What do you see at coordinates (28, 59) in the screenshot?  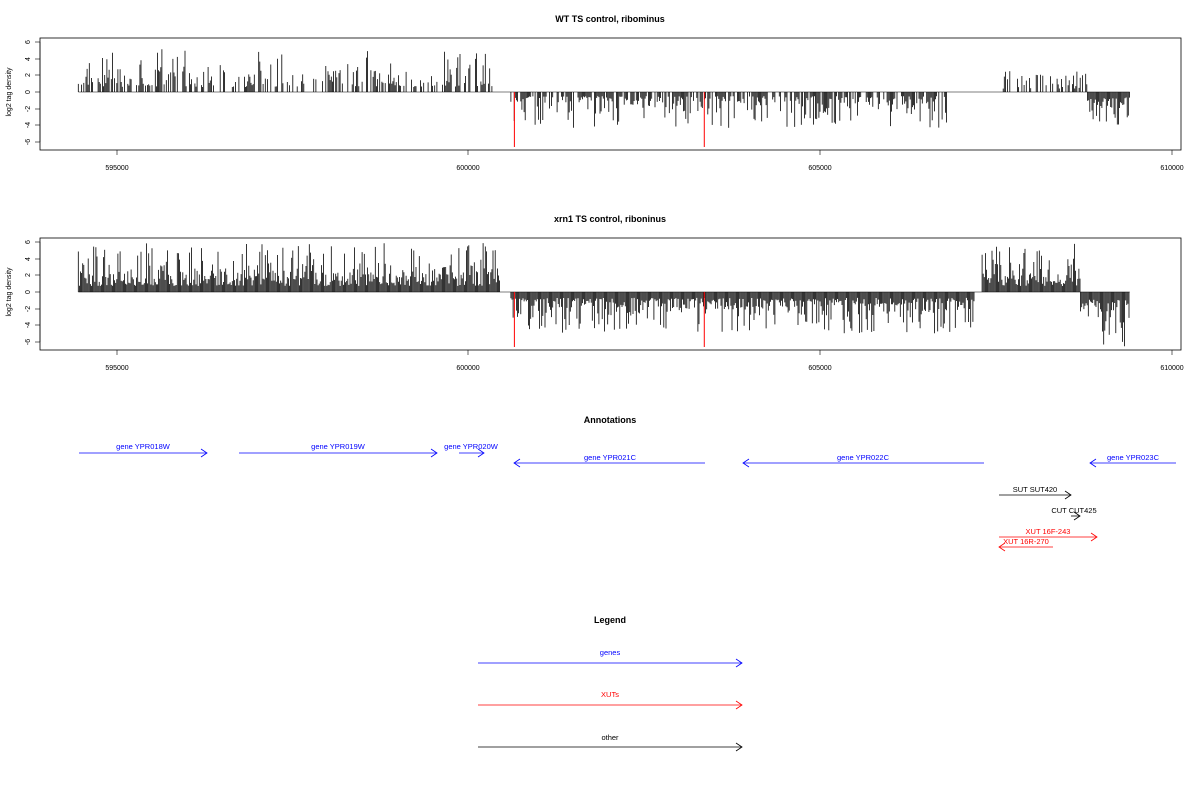 I see `wt-ytick-label: 4` at bounding box center [28, 59].